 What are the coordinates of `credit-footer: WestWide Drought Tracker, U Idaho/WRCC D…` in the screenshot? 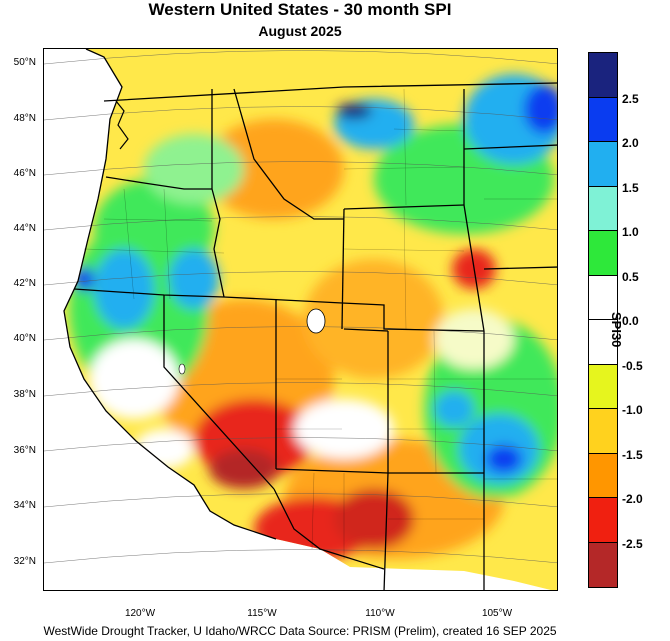 It's located at (300, 631).